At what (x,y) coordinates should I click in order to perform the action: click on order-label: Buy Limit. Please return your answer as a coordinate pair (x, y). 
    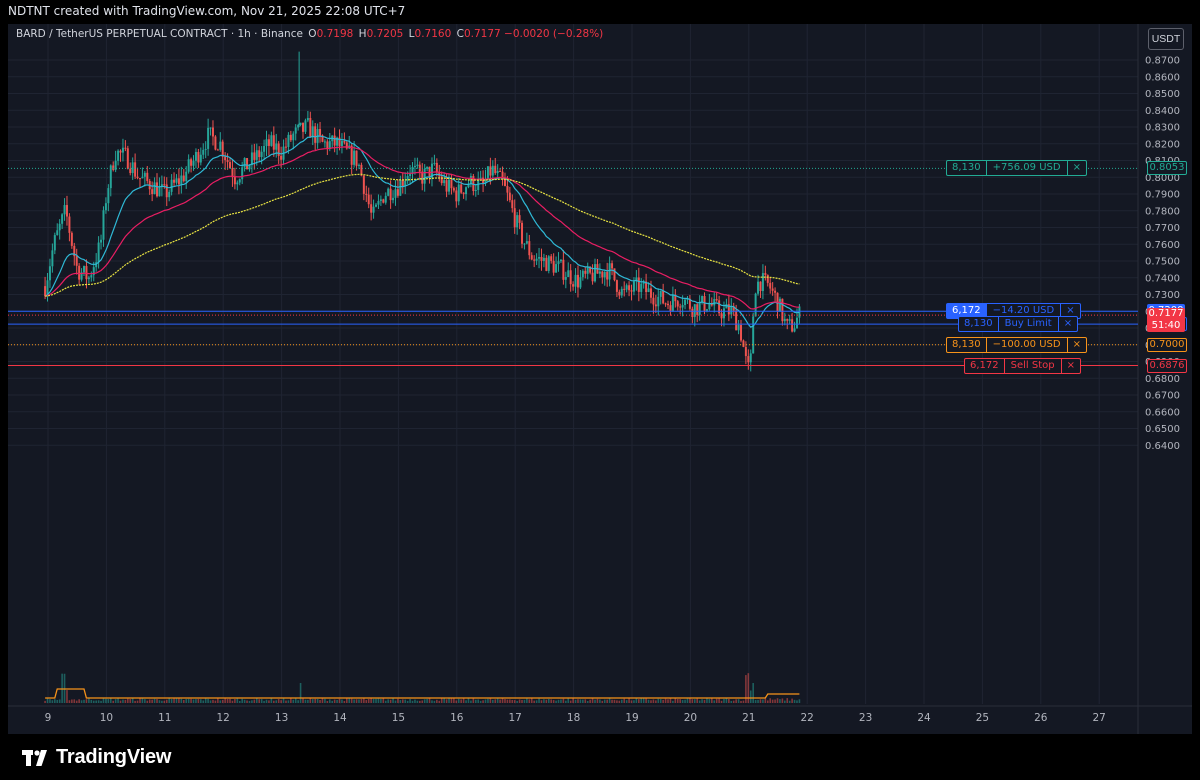
    Looking at the image, I should click on (1028, 324).